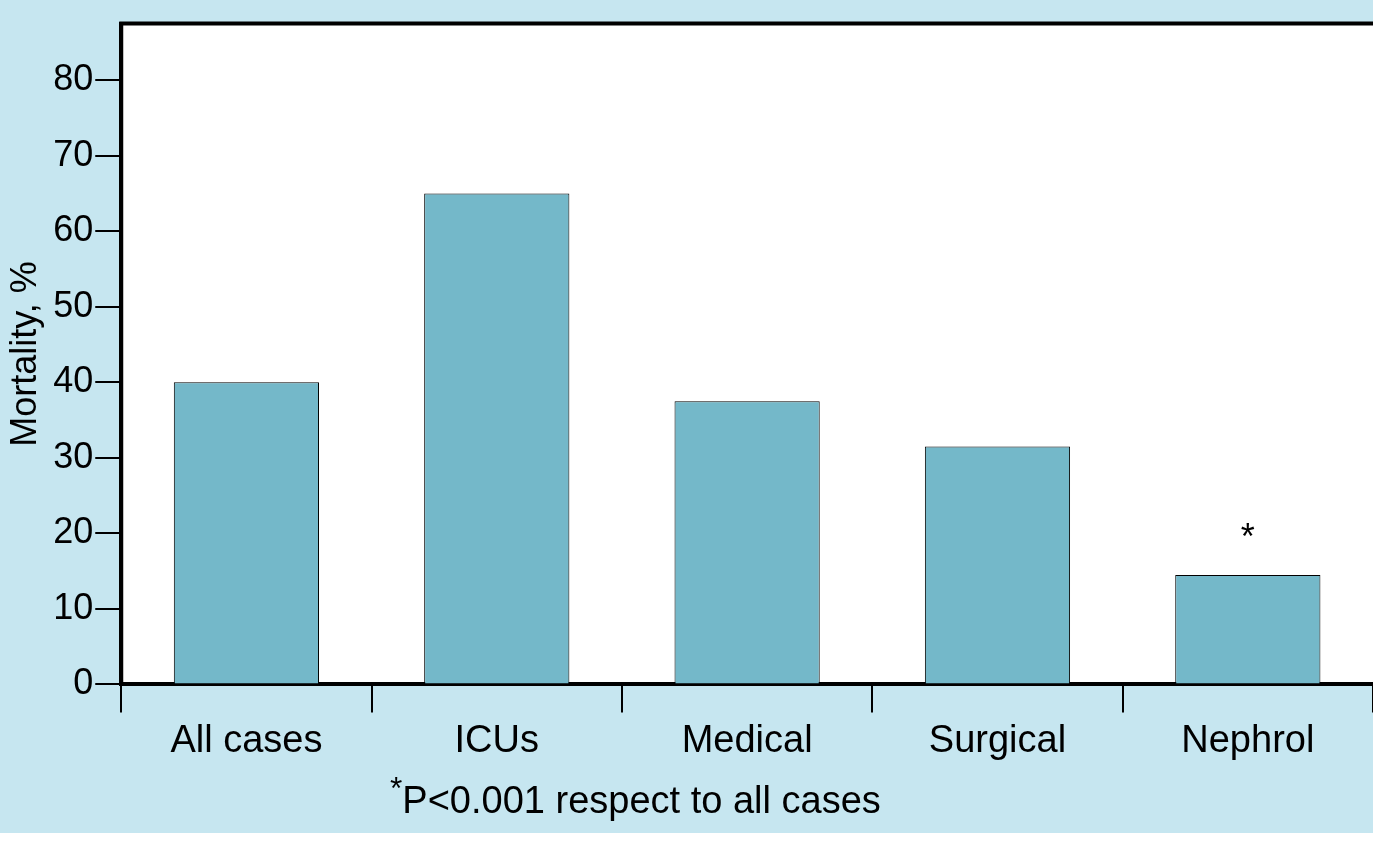  Describe the element at coordinates (73, 455) in the screenshot. I see `y-tick-label: 30` at that location.